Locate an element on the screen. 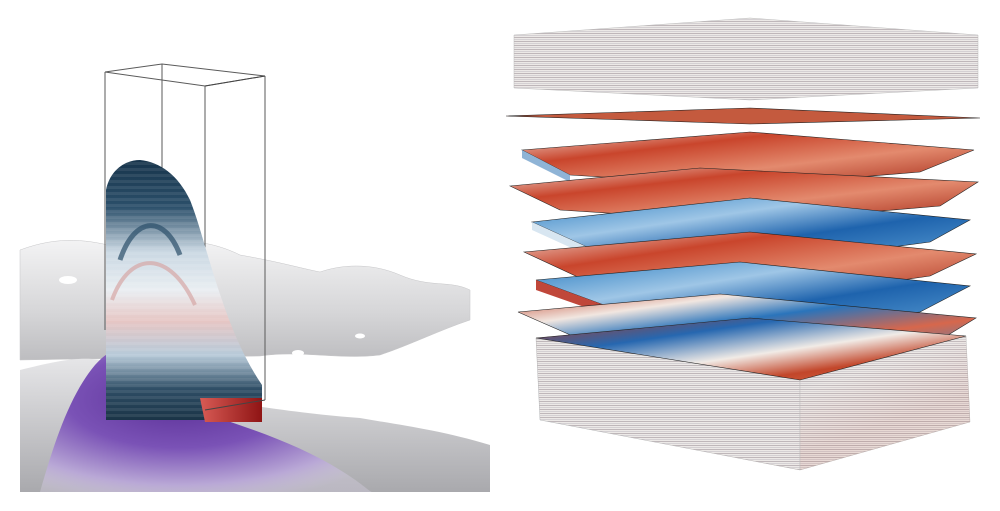  wireframe-box-front is located at coordinates (235, 243).